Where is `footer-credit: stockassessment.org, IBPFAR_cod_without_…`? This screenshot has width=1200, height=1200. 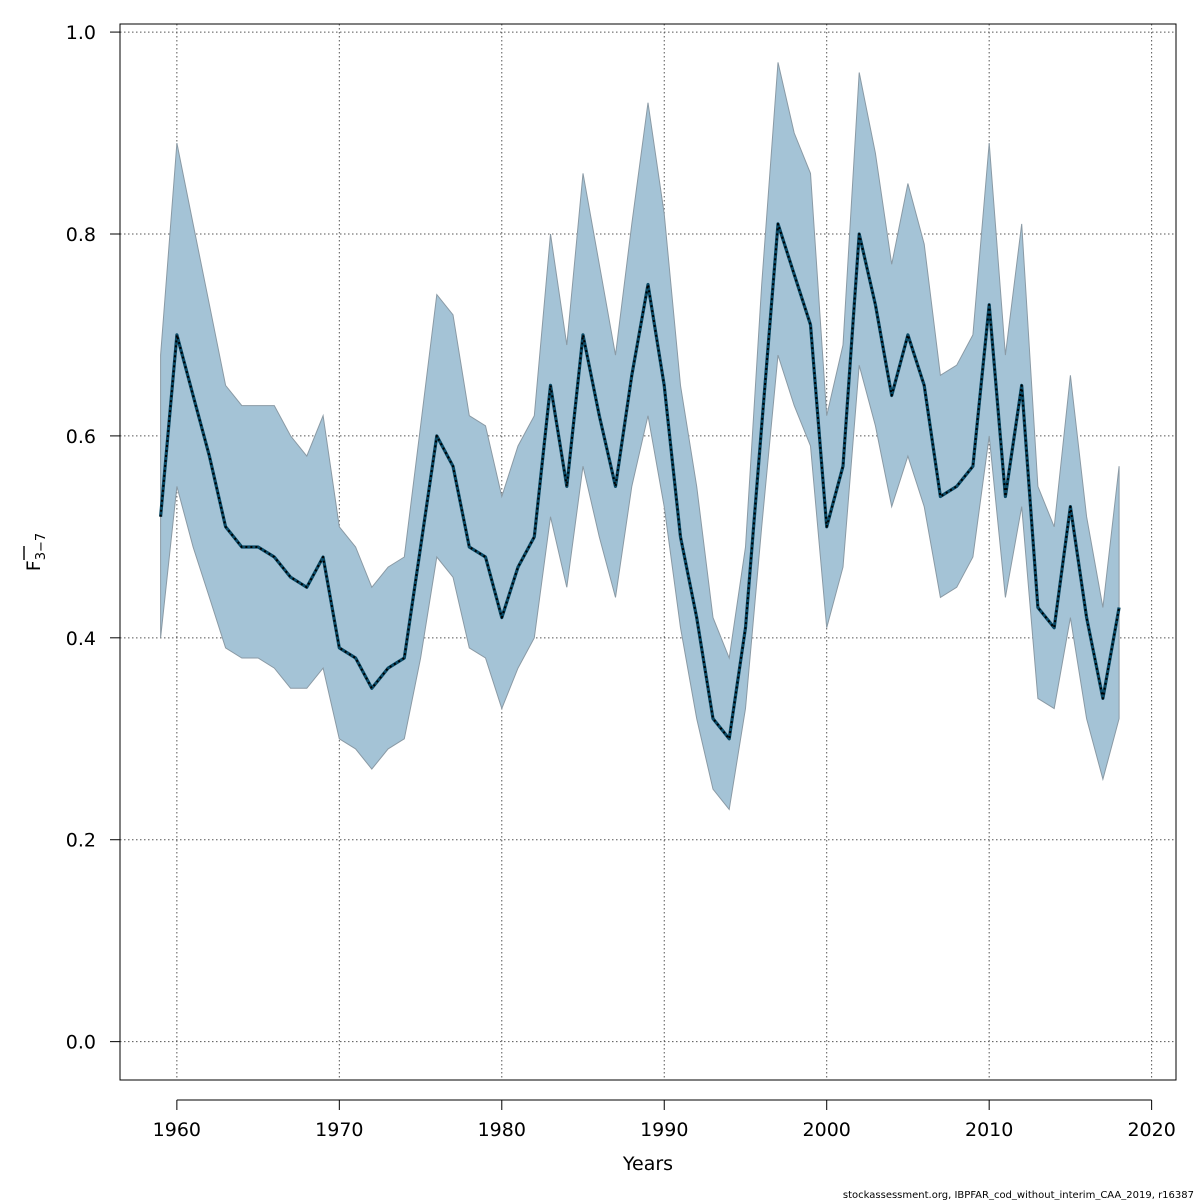 footer-credit: stockassessment.org, IBPFAR_cod_without_… is located at coordinates (1018, 1195).